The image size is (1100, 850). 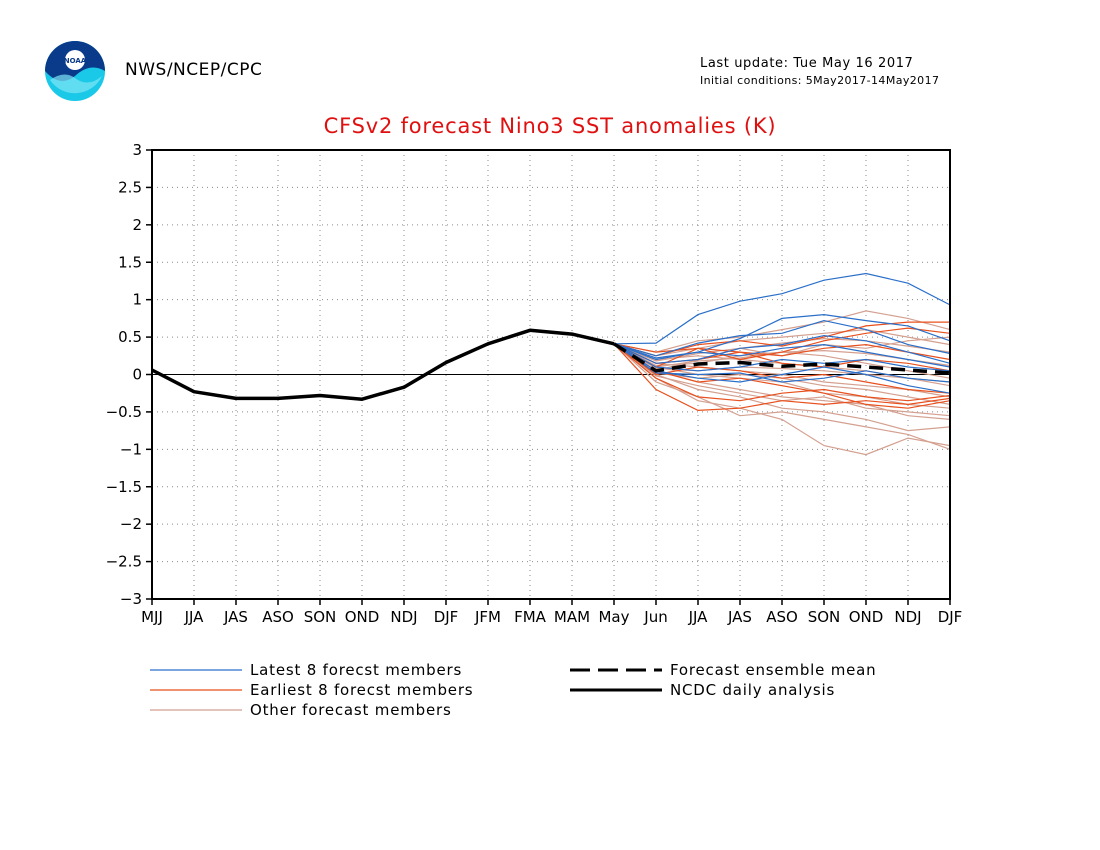 I want to click on other-members, so click(x=782, y=383).